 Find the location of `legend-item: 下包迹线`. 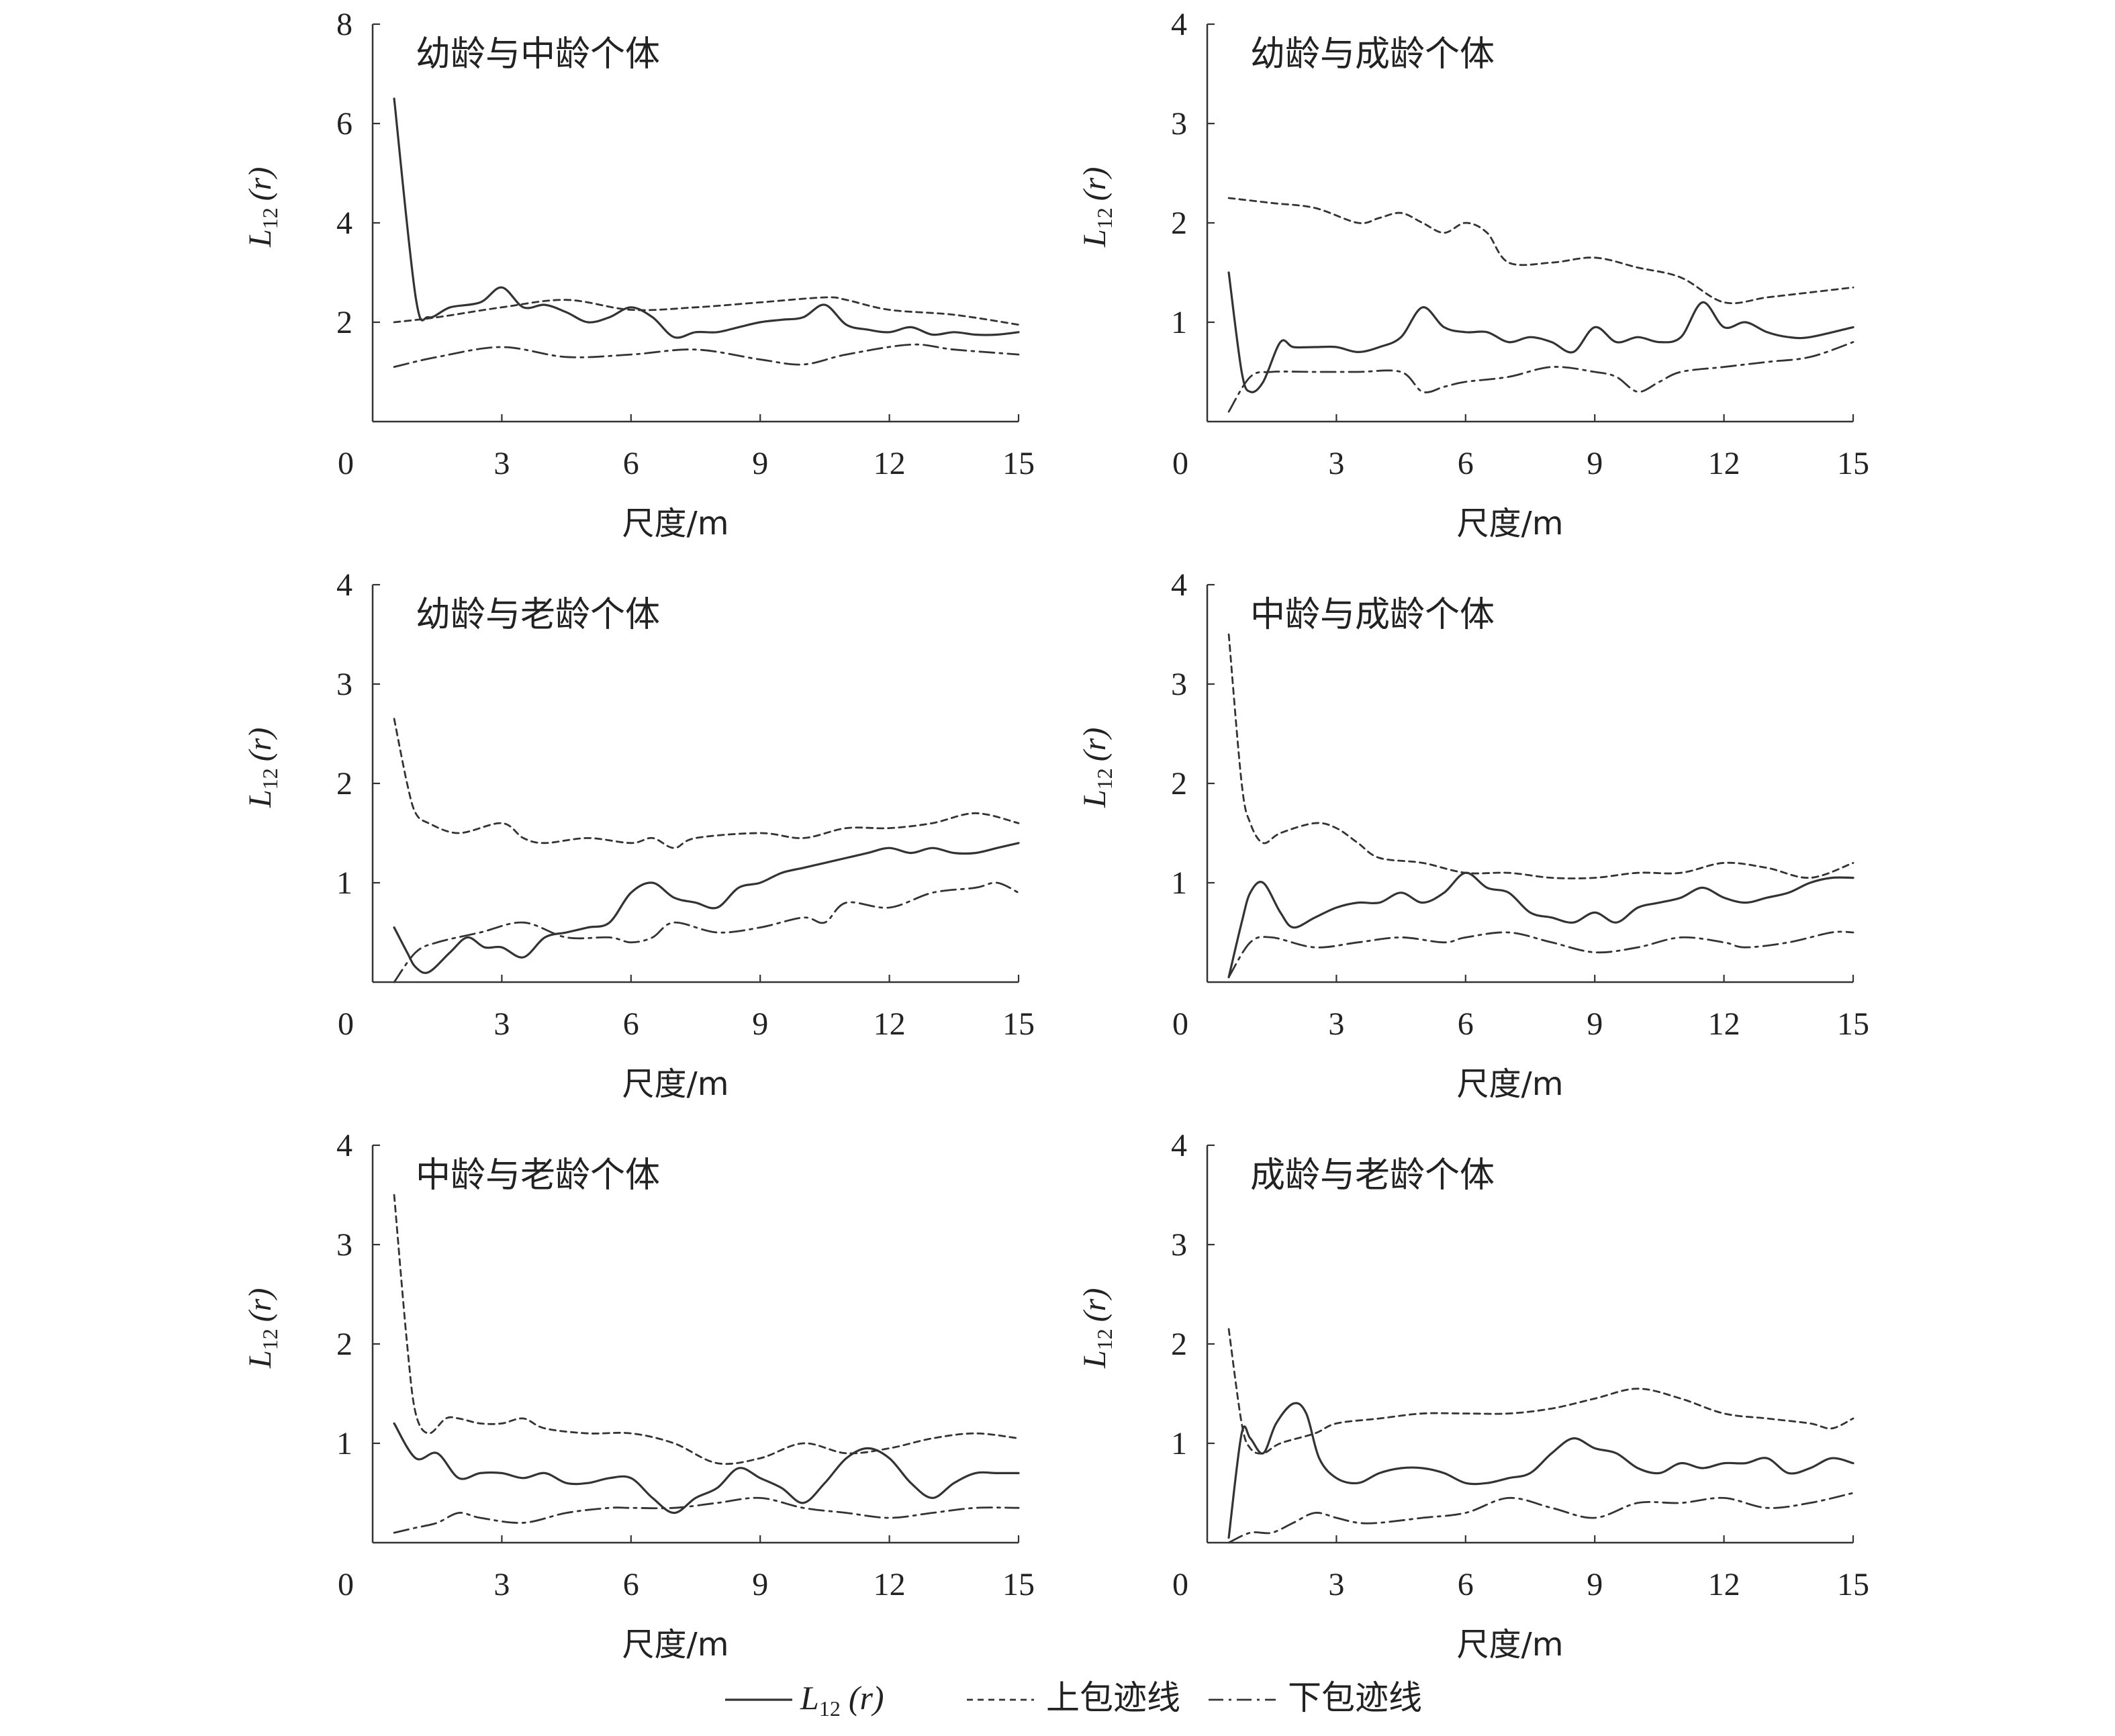

legend-item: 下包迹线 is located at coordinates (1315, 1698).